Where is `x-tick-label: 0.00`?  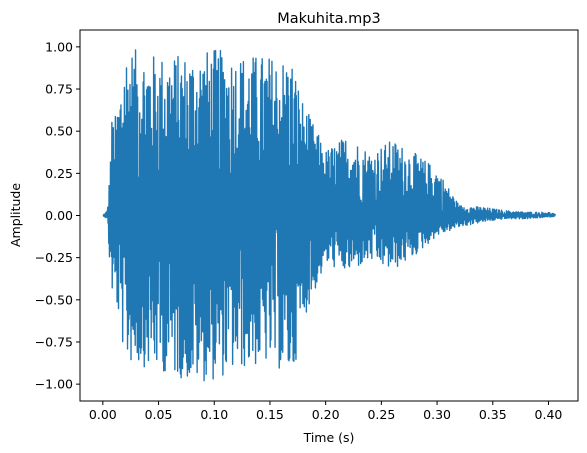 x-tick-label: 0.00 is located at coordinates (103, 414).